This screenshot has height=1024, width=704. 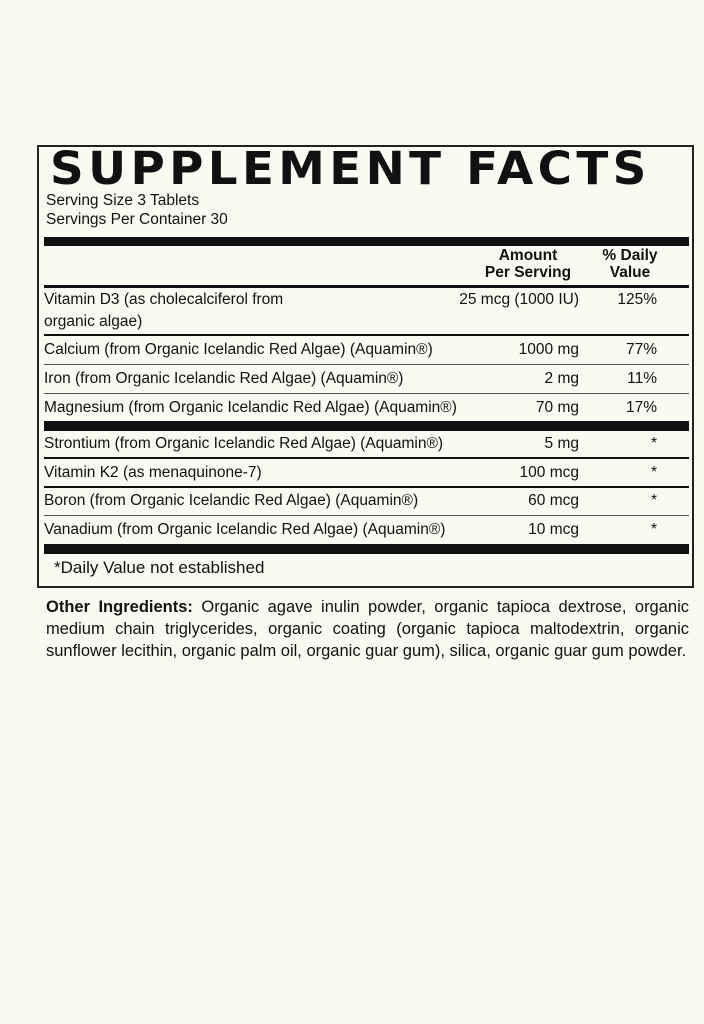 I want to click on nutrient-amount: 10 mcg, so click(x=553, y=529).